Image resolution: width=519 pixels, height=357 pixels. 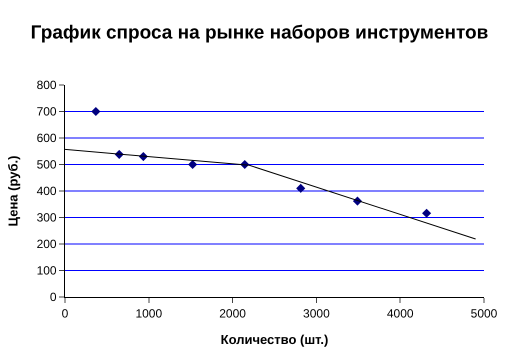 I want to click on y-axis-title: Цена (руб.), so click(x=13, y=191).